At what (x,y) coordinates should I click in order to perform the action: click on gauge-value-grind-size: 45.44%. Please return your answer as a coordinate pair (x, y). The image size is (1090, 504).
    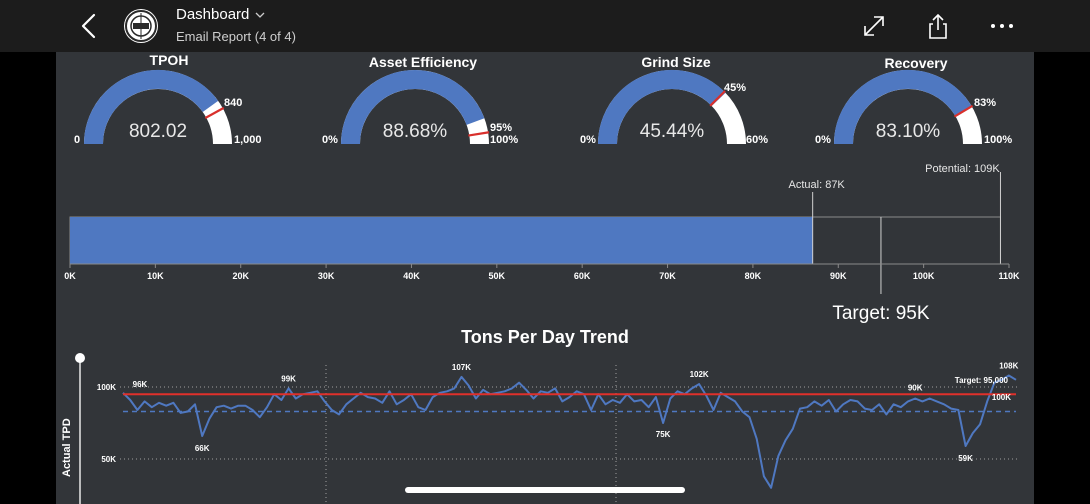
    Looking at the image, I should click on (672, 131).